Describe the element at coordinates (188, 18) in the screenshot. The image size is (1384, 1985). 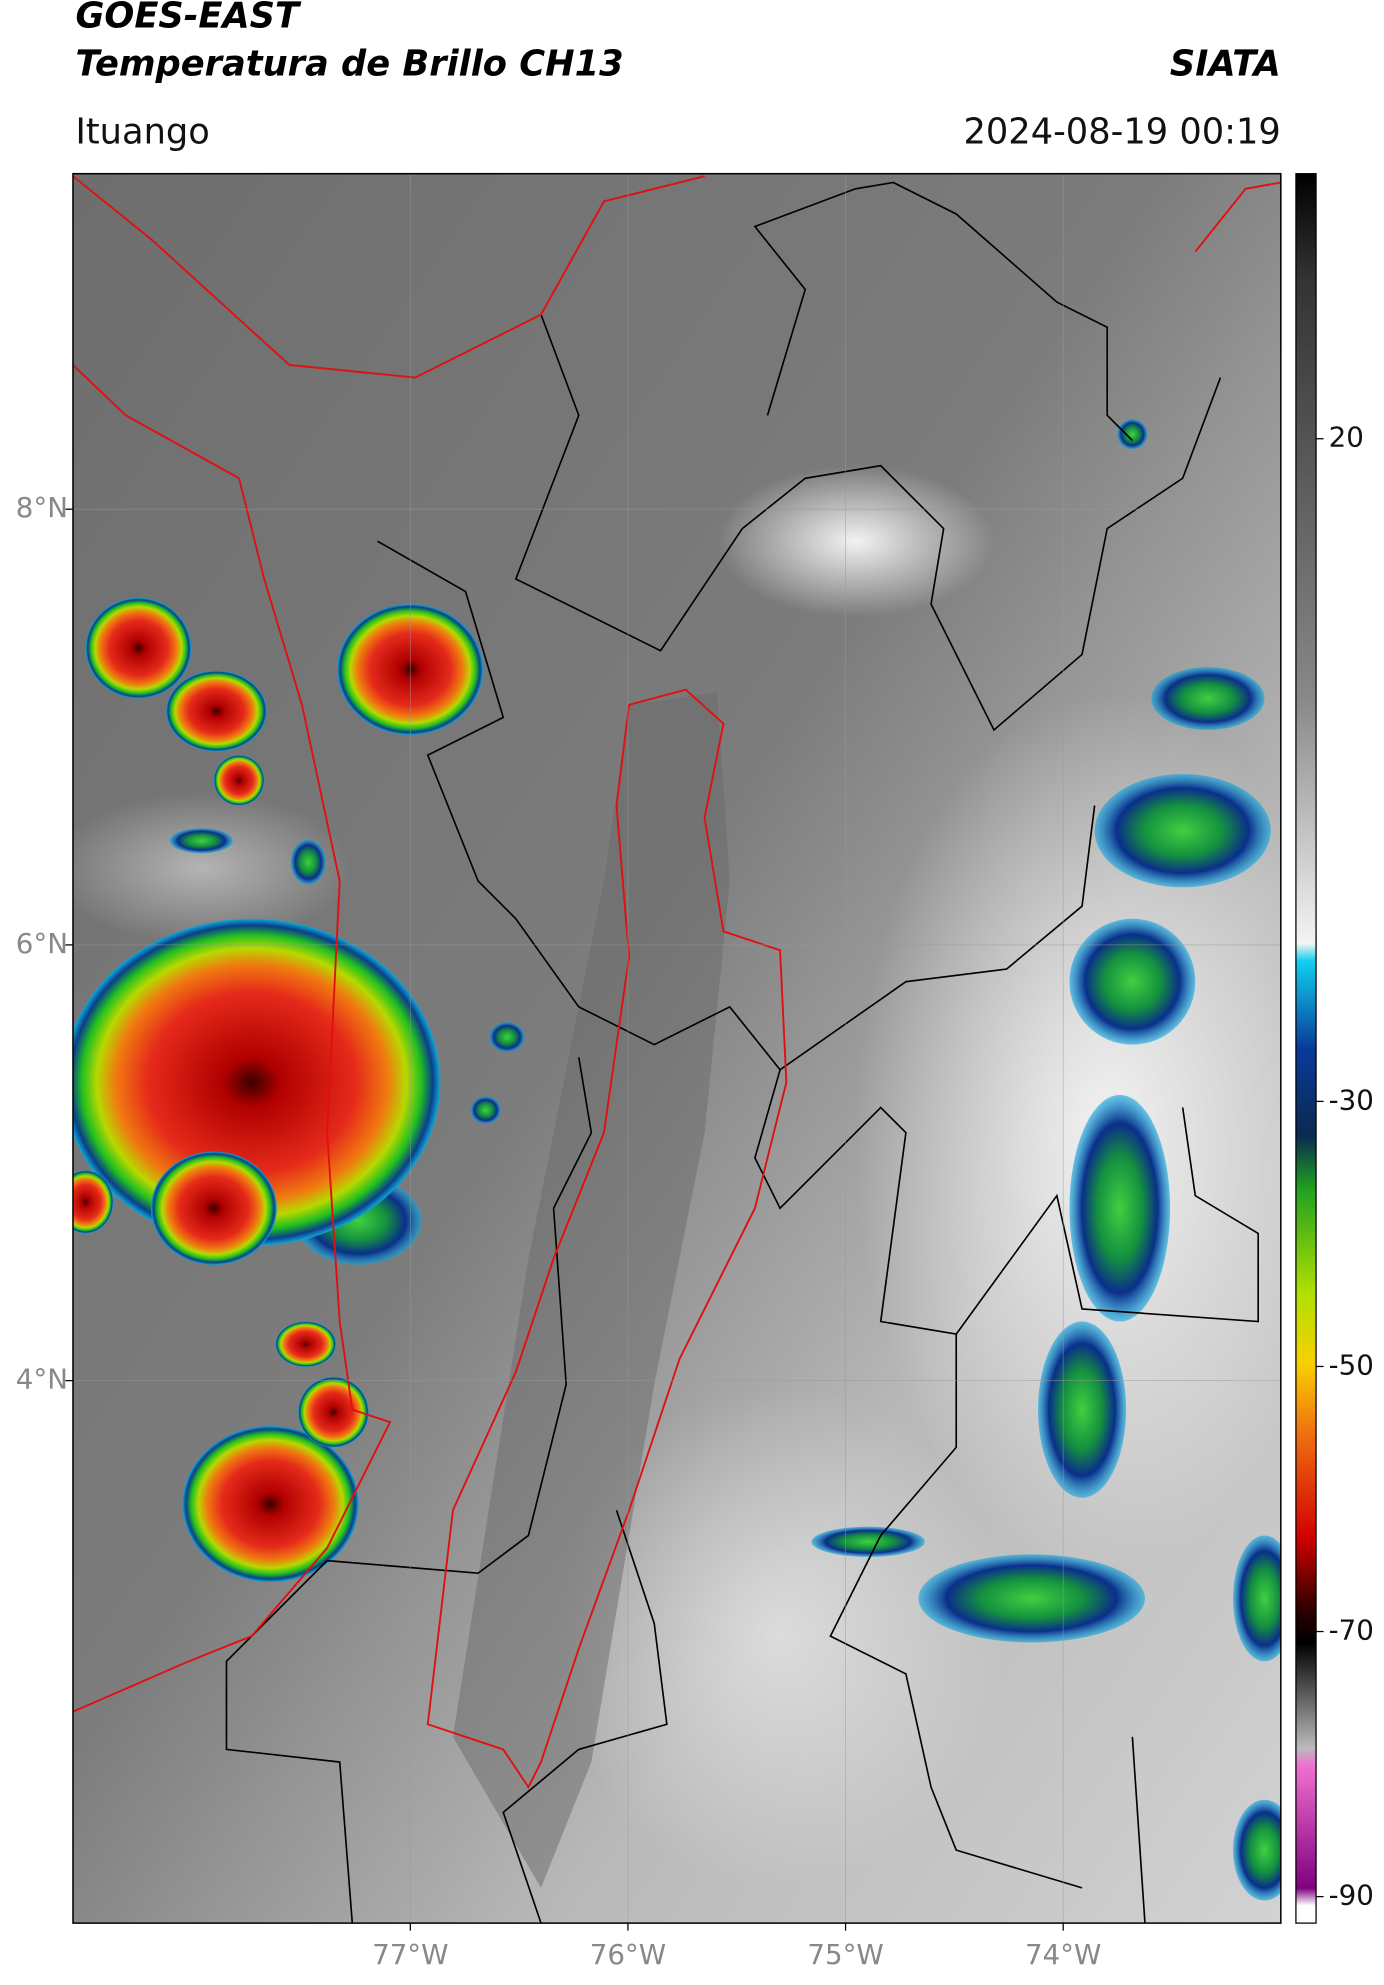
I see `title: GOES-EAST` at that location.